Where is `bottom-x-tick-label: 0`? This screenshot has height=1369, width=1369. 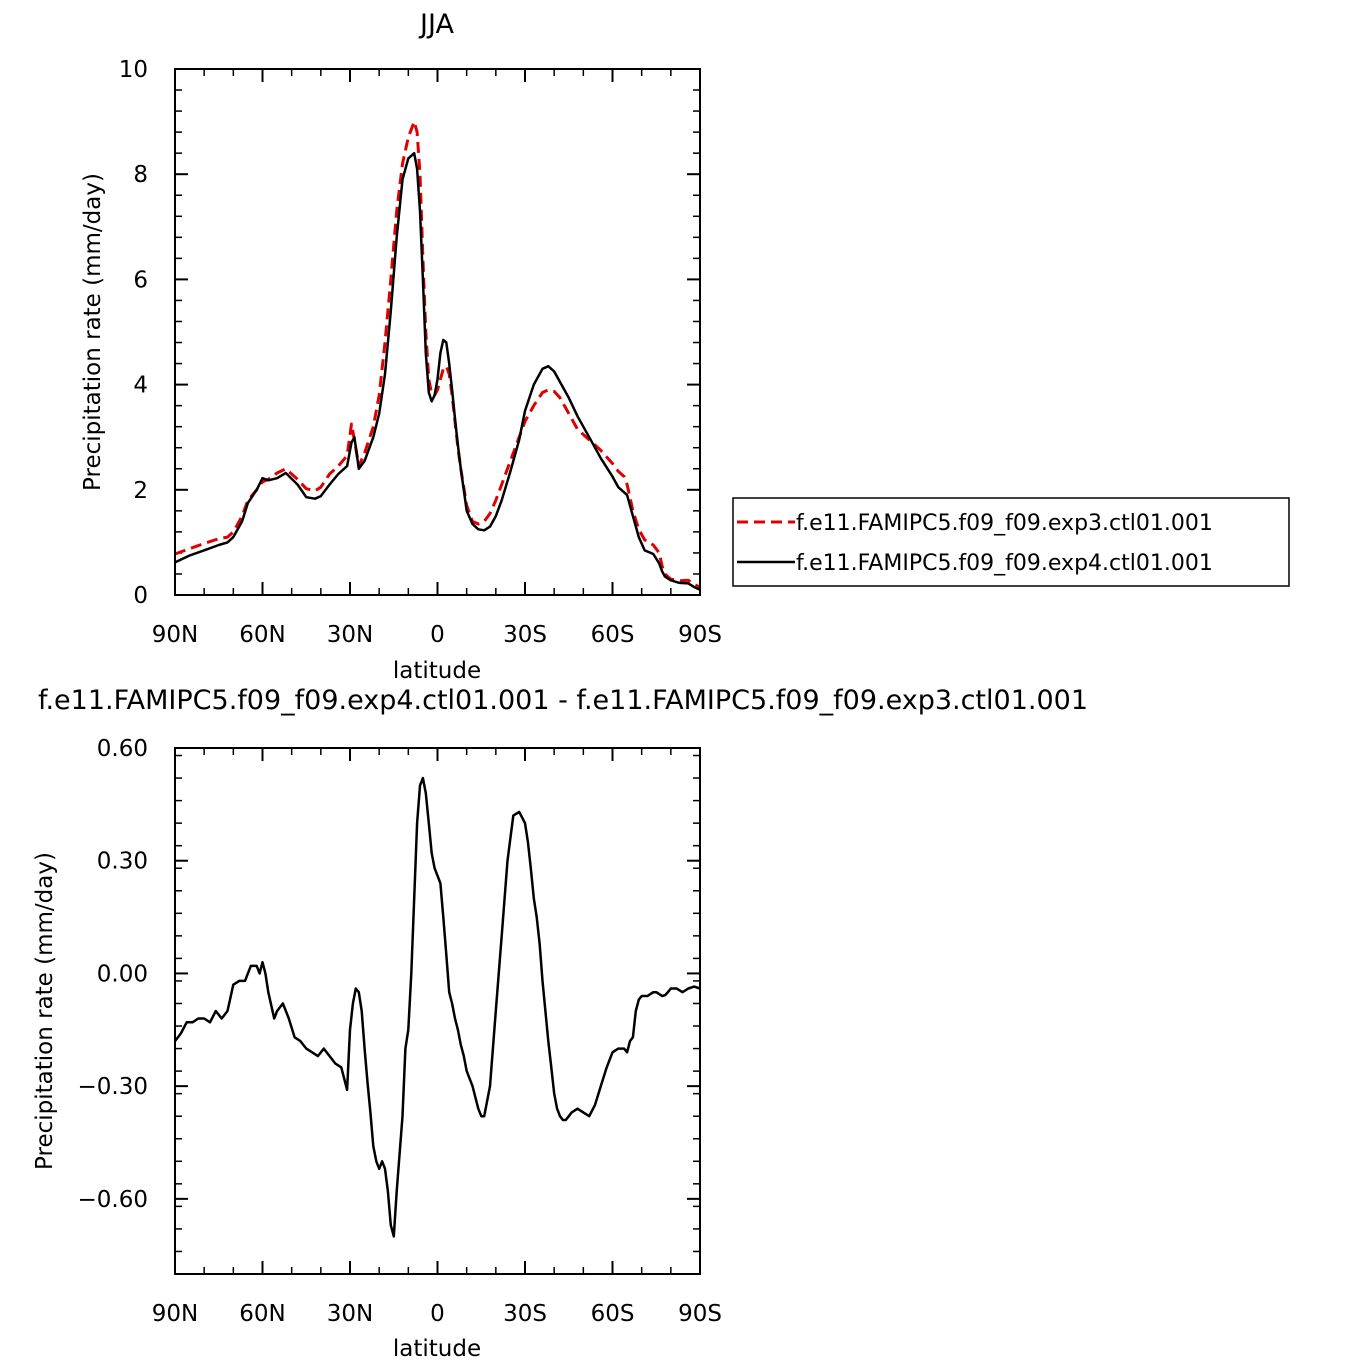
bottom-x-tick-label: 0 is located at coordinates (437, 1314).